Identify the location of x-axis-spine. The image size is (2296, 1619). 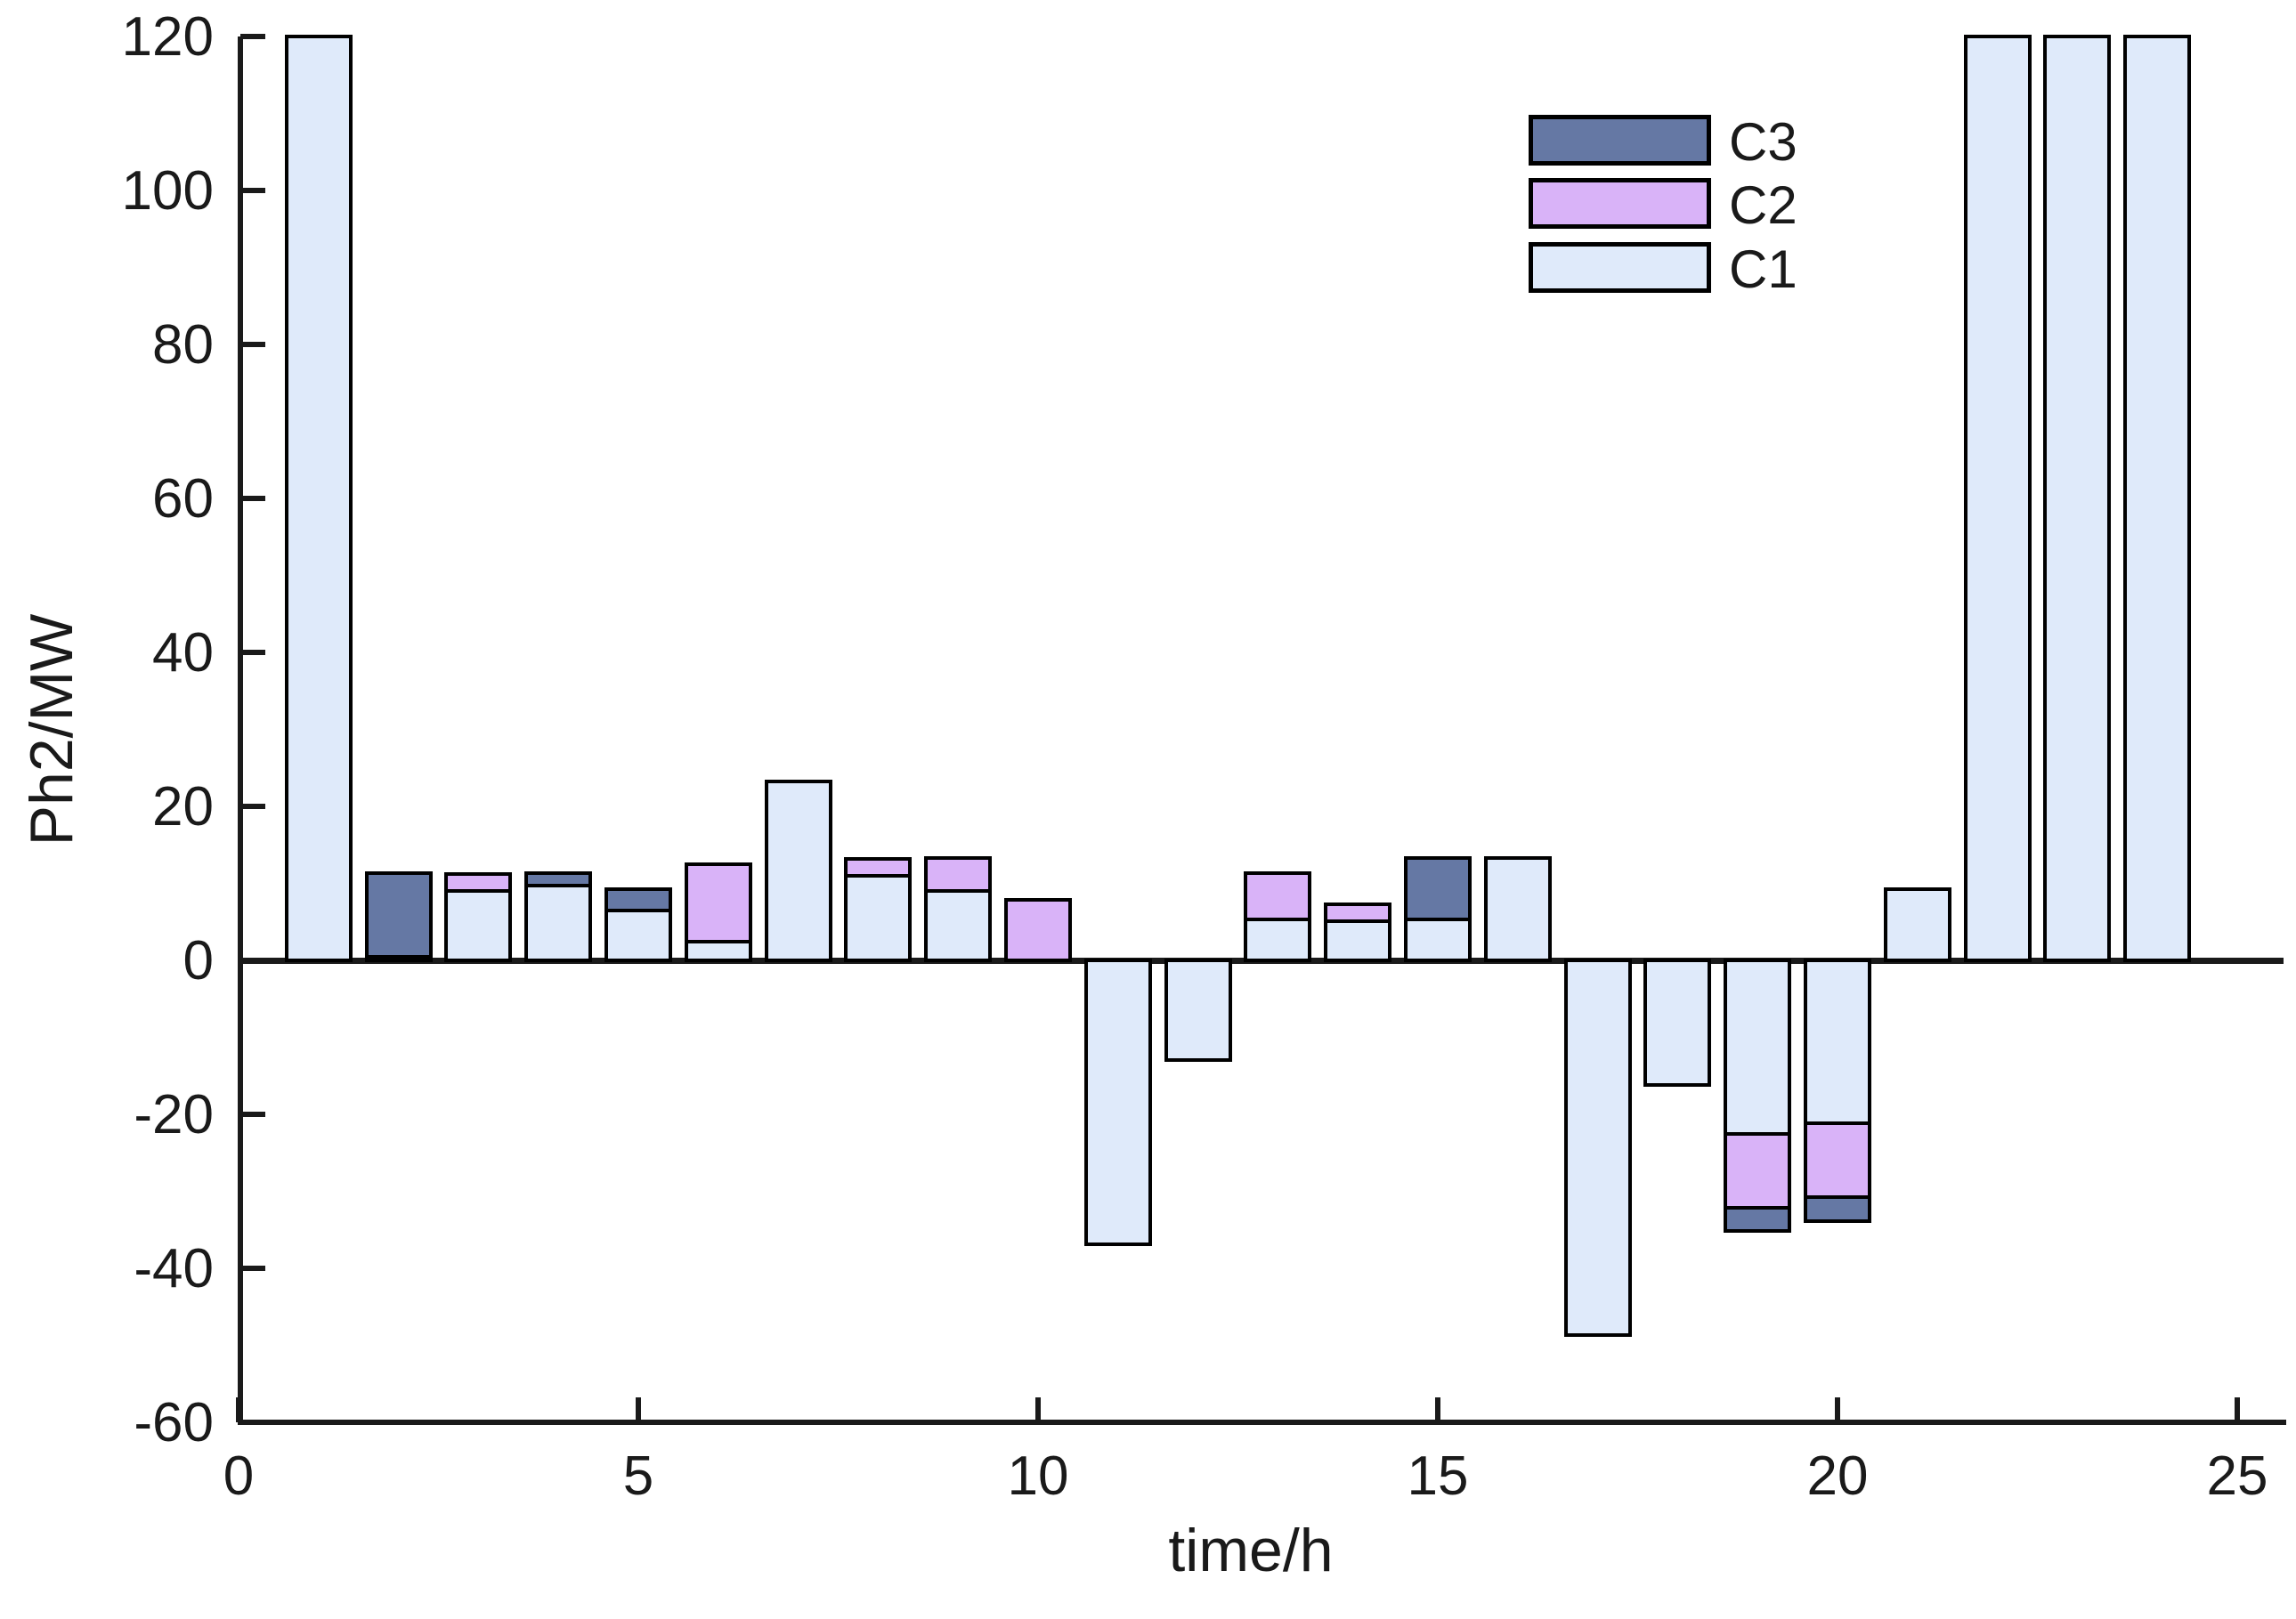
(1262, 1422).